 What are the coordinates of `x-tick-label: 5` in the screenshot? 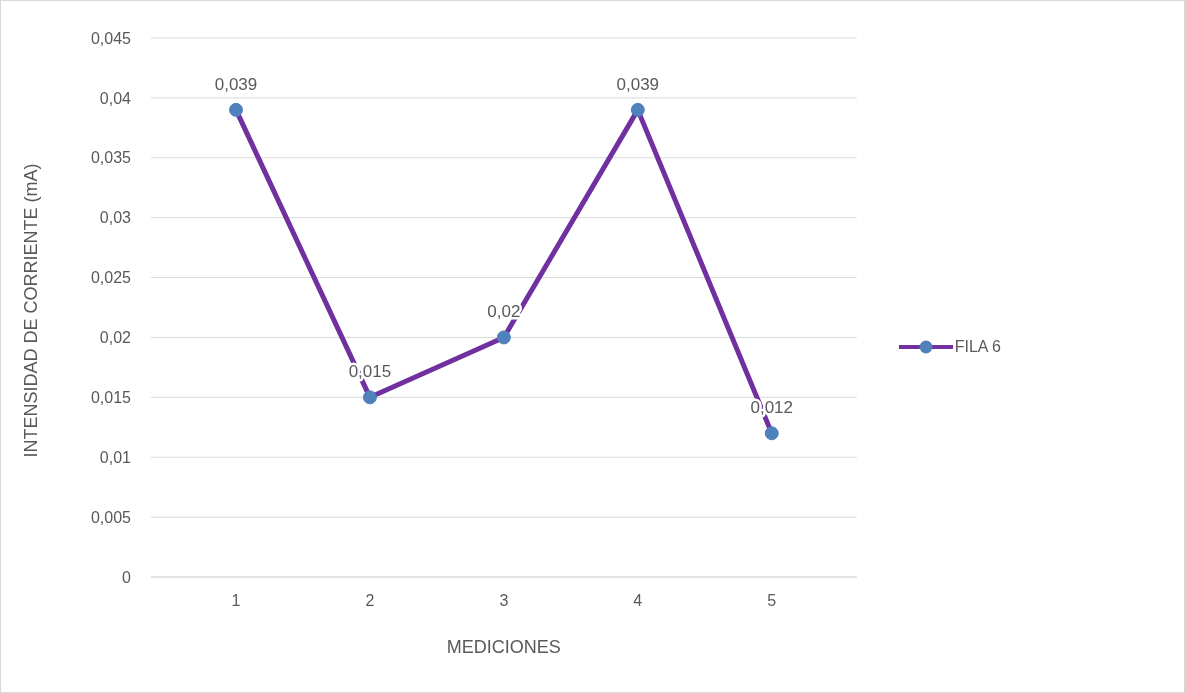 It's located at (772, 601).